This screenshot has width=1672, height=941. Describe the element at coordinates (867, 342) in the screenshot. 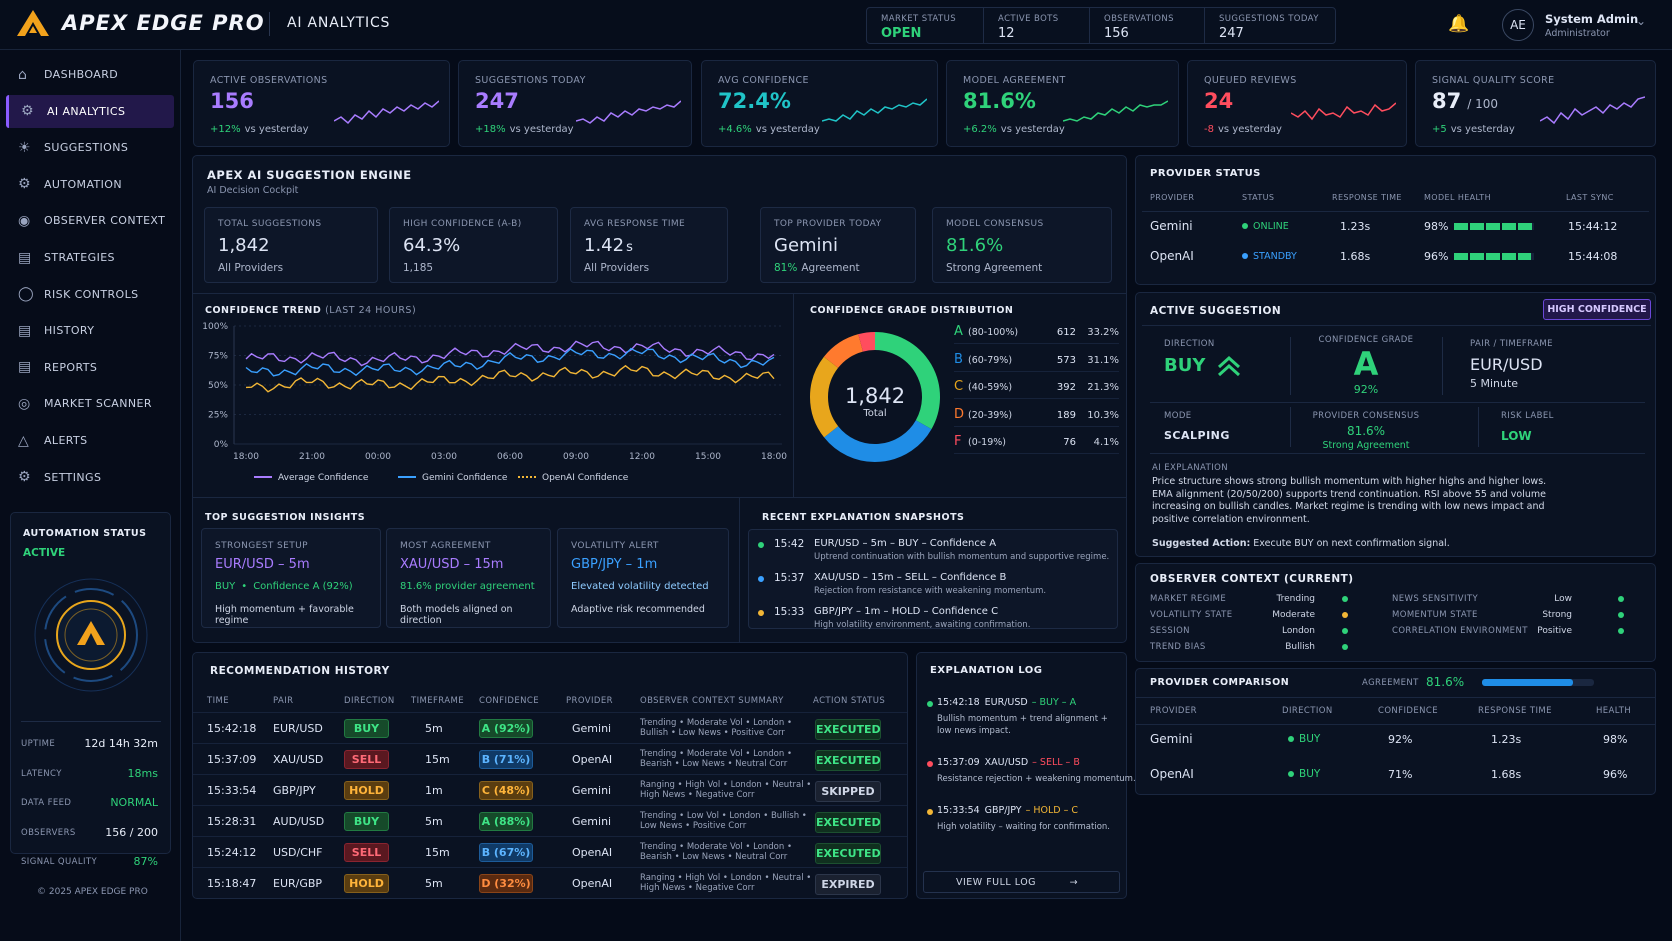

I see `donut-slice-f` at that location.